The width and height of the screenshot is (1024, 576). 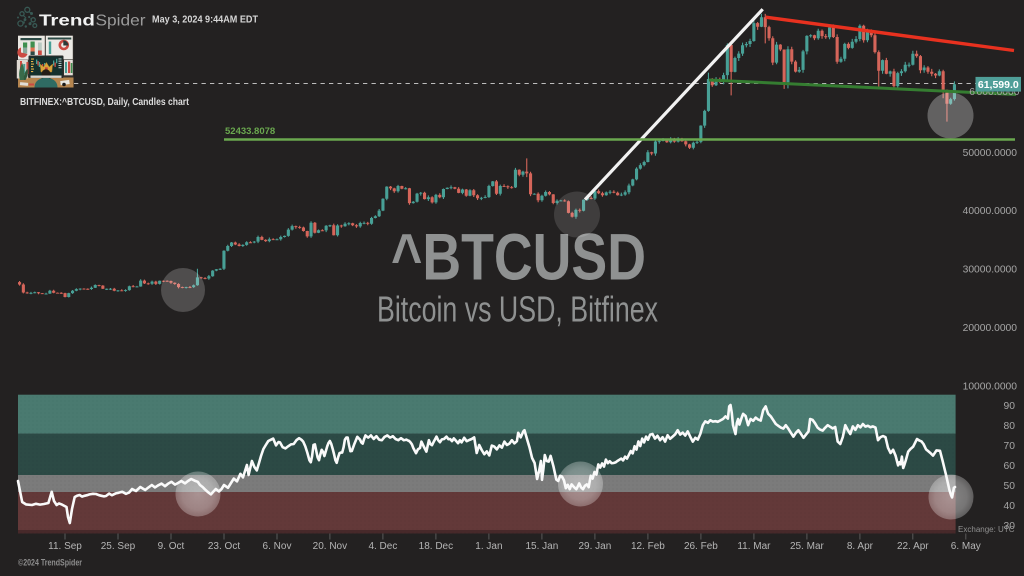 I want to click on svg-text: 25. Mar, so click(x=807, y=546).